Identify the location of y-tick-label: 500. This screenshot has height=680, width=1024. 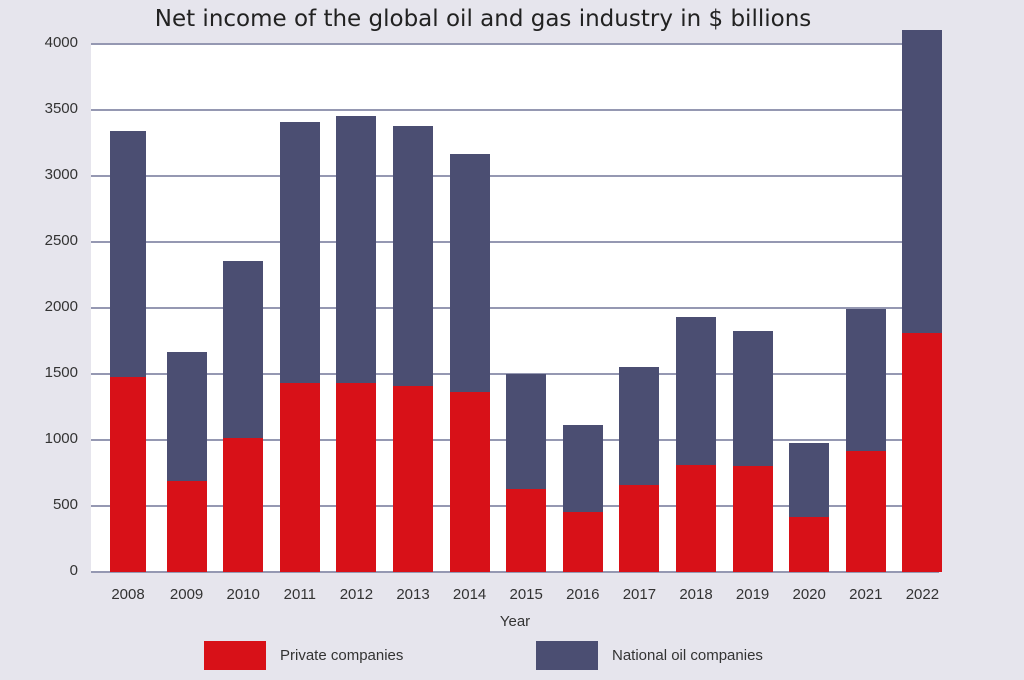
(65, 504).